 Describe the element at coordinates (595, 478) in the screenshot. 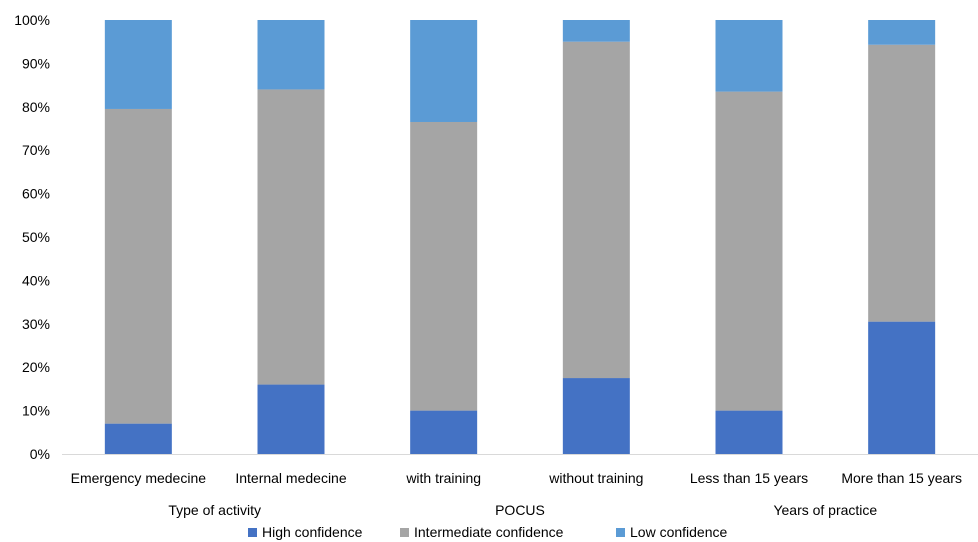

I see `x-category-label: without training` at that location.